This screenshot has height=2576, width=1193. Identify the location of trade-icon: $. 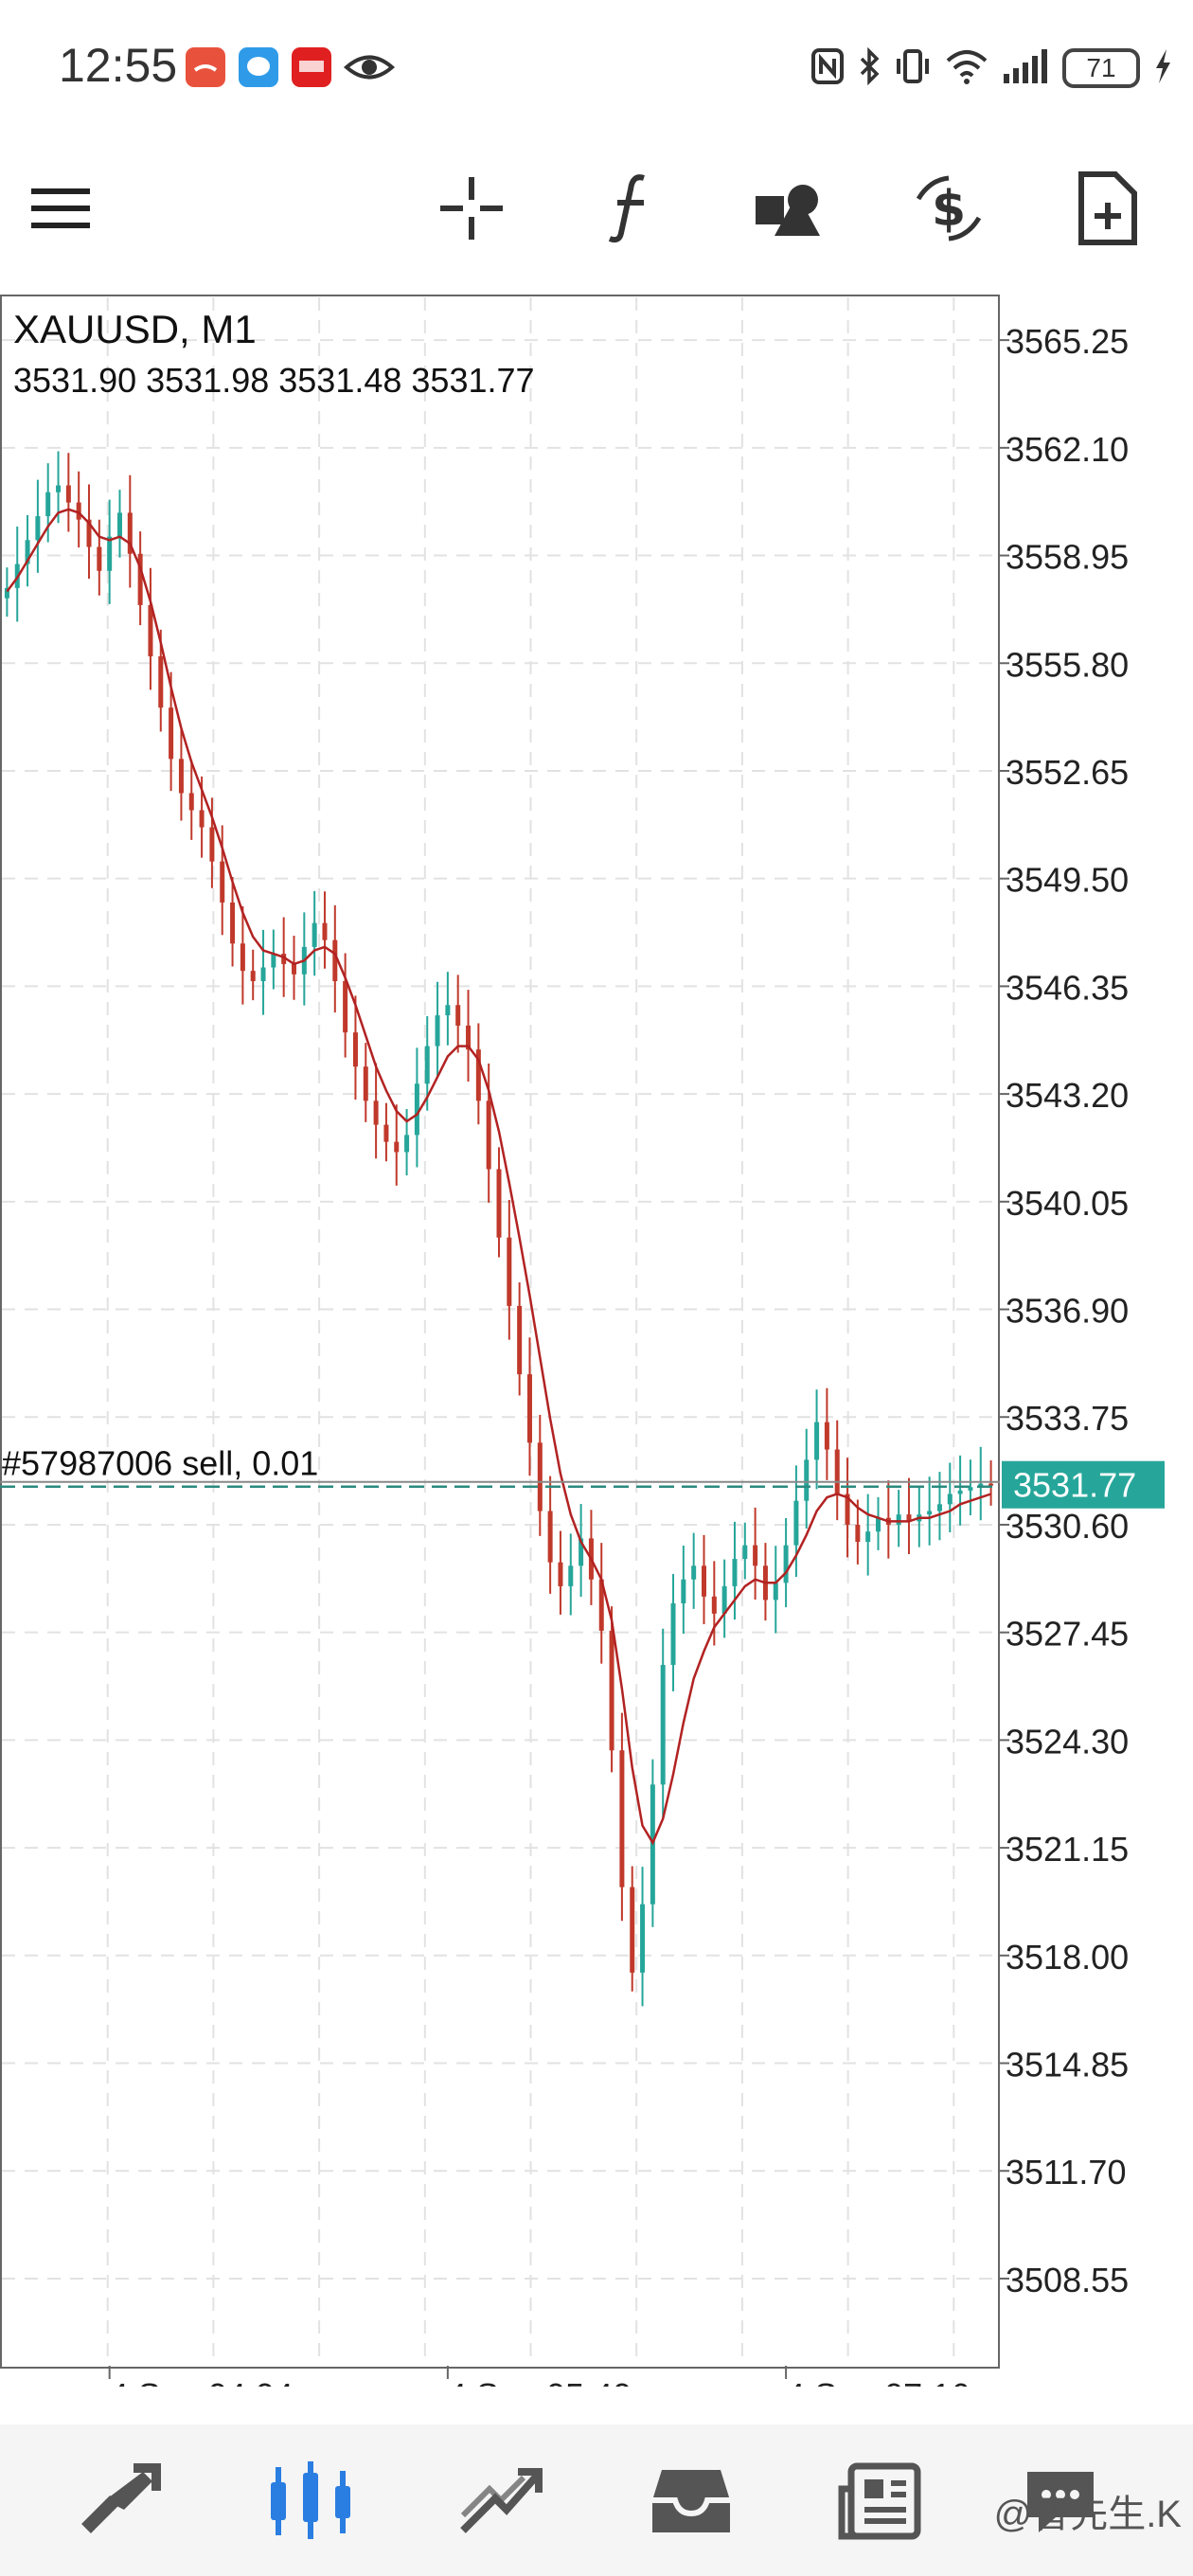
(949, 208).